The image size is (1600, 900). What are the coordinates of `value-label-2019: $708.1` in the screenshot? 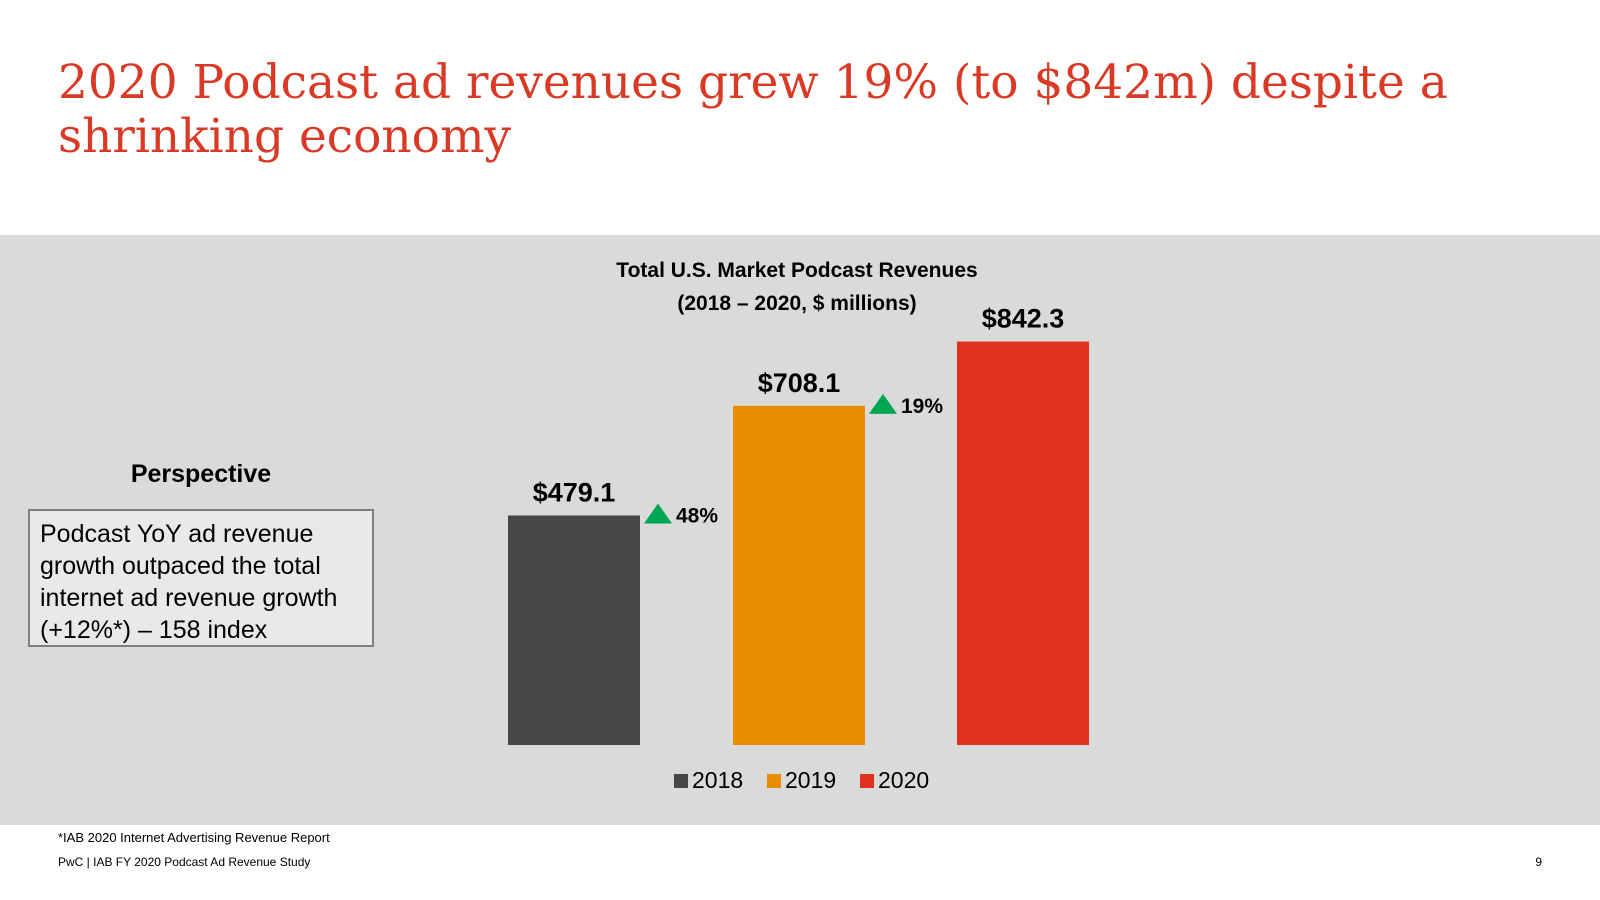 It's located at (799, 383).